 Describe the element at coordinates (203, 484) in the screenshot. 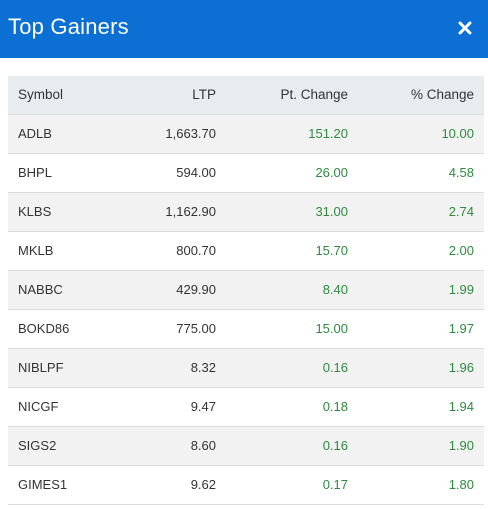

I see `cell-ltp: 9.62` at that location.